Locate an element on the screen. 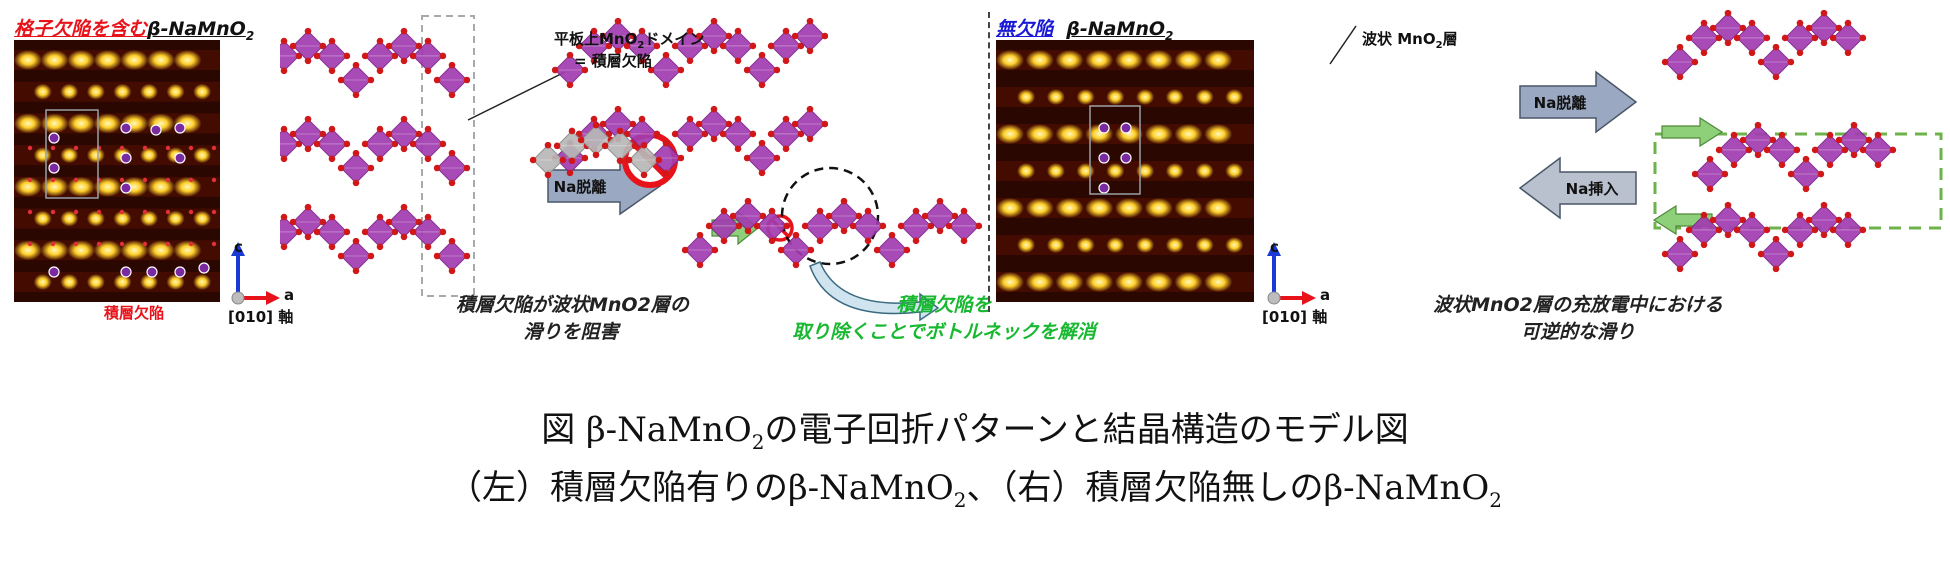 The width and height of the screenshot is (1950, 562). axes-left is located at coordinates (255, 273).